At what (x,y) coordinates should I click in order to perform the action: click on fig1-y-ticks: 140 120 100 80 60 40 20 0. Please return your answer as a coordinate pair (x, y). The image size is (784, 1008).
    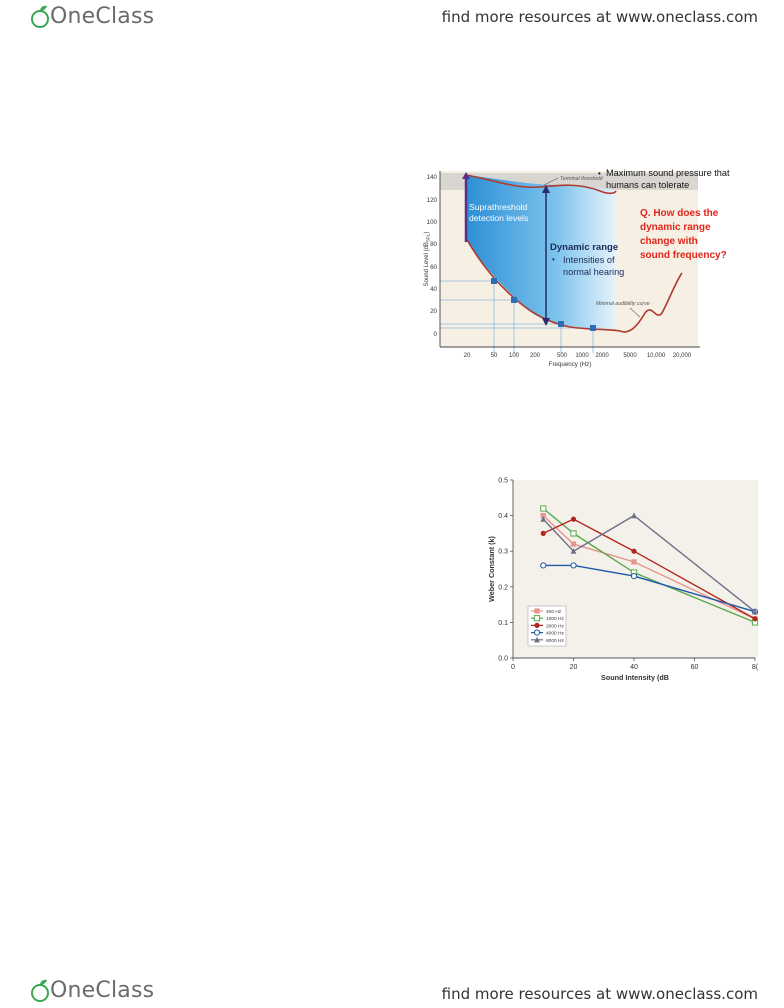
    Looking at the image, I should click on (432, 256).